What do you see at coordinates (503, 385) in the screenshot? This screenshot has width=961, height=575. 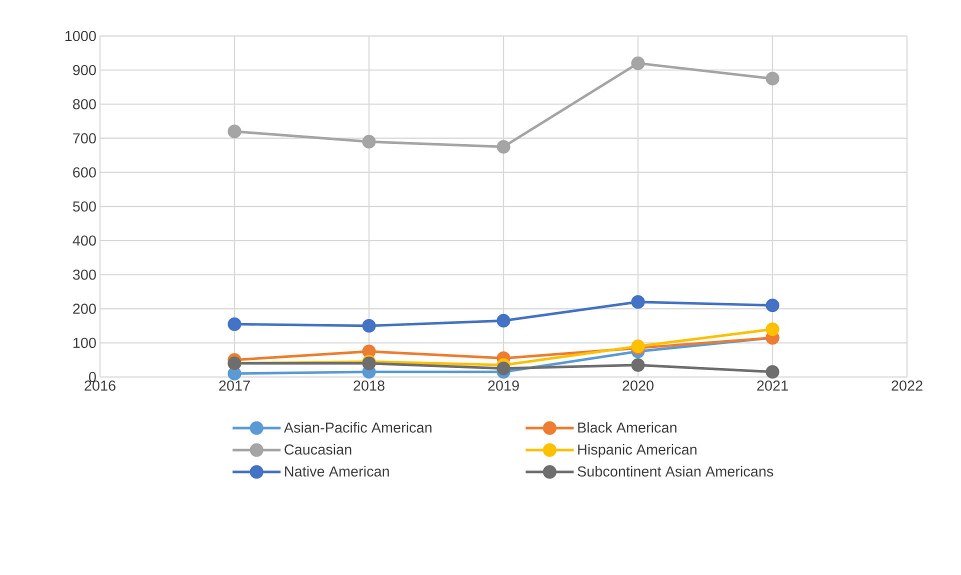 I see `x-tick-label: 2019` at bounding box center [503, 385].